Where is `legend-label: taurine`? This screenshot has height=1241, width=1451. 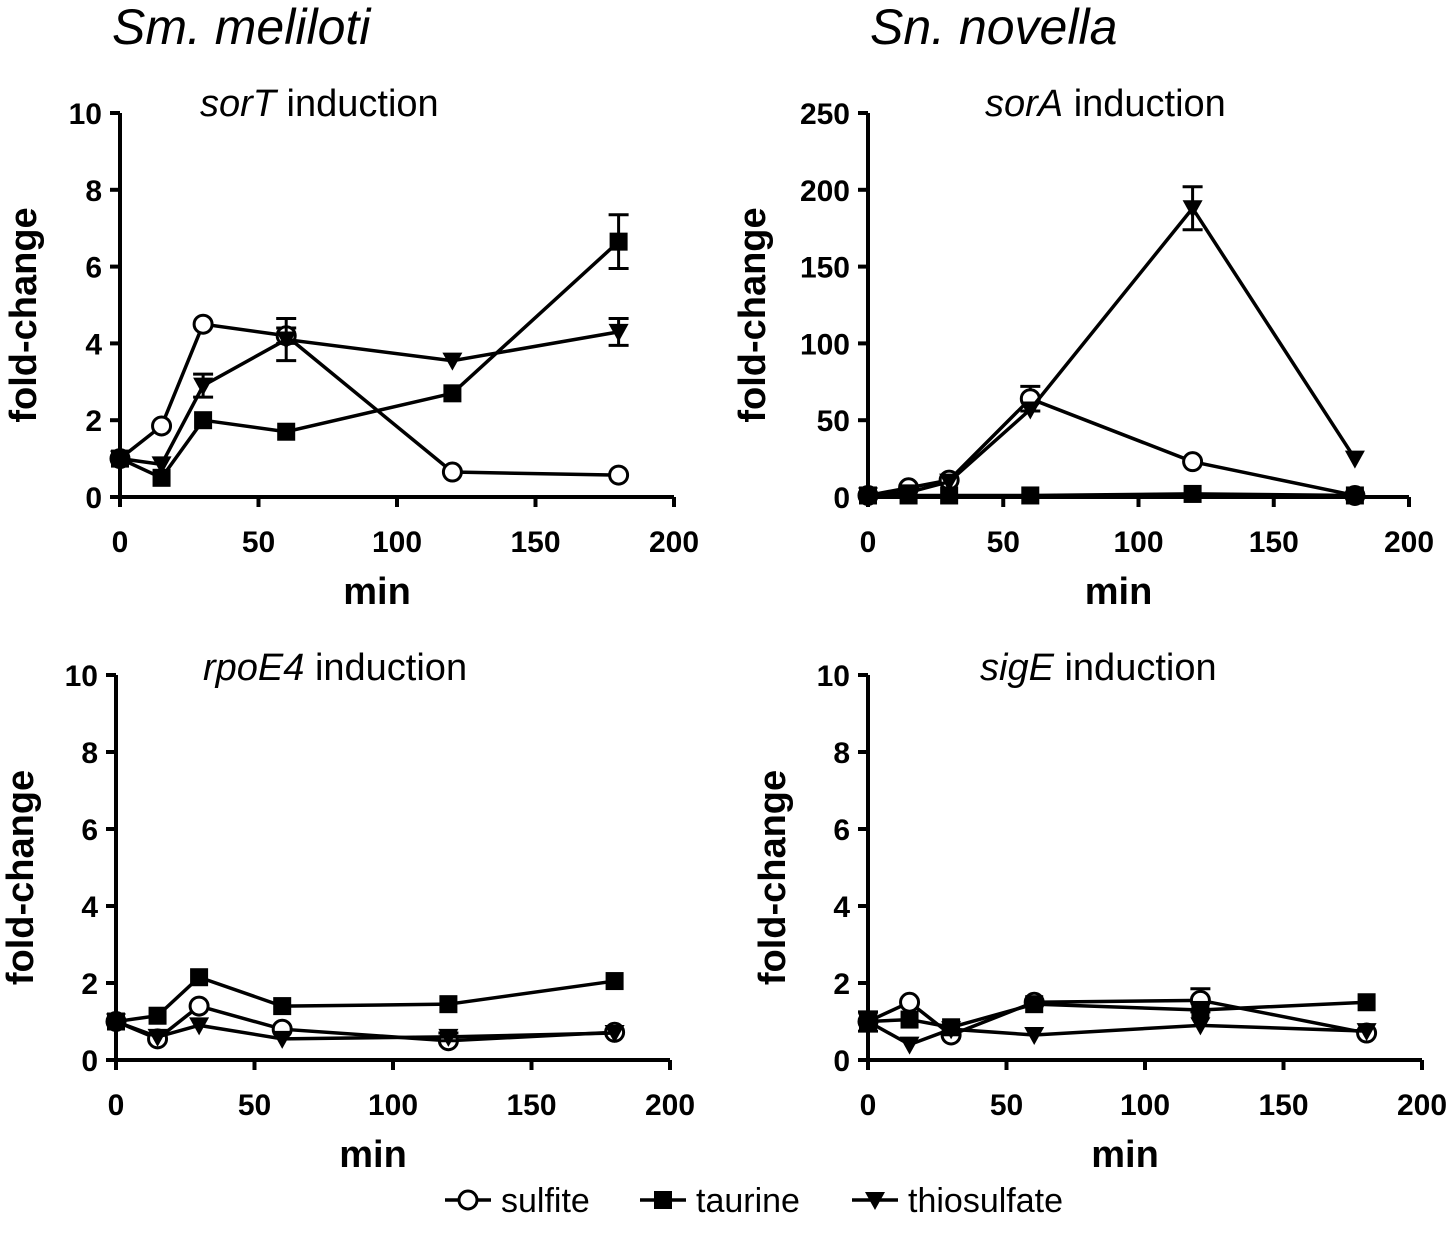 legend-label: taurine is located at coordinates (748, 1201).